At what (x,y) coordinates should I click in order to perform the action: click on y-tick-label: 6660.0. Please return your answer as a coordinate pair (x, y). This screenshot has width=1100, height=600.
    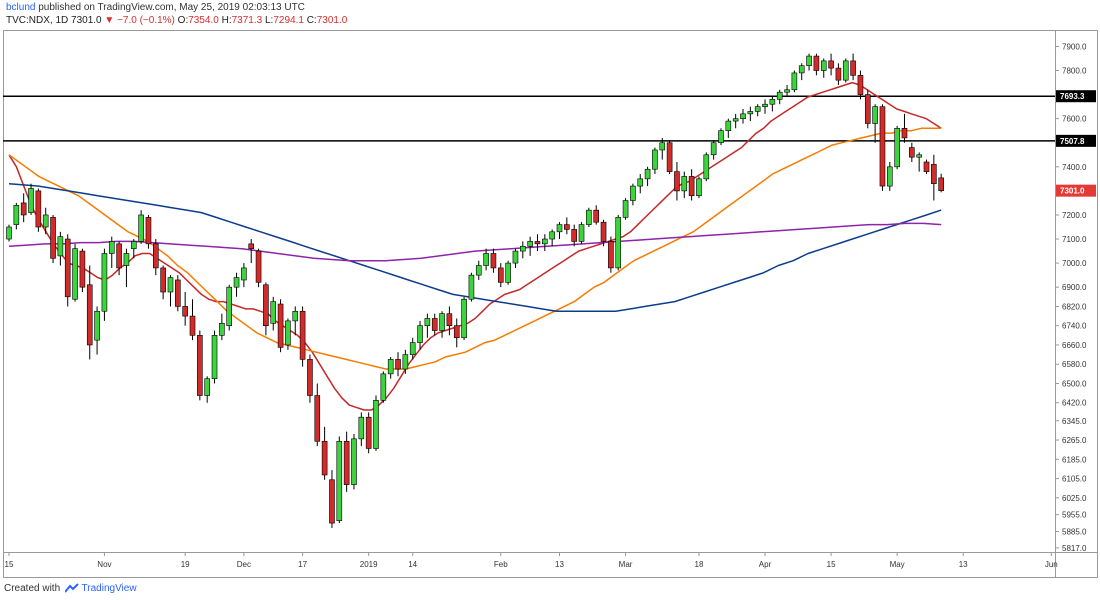
    Looking at the image, I should click on (1074, 345).